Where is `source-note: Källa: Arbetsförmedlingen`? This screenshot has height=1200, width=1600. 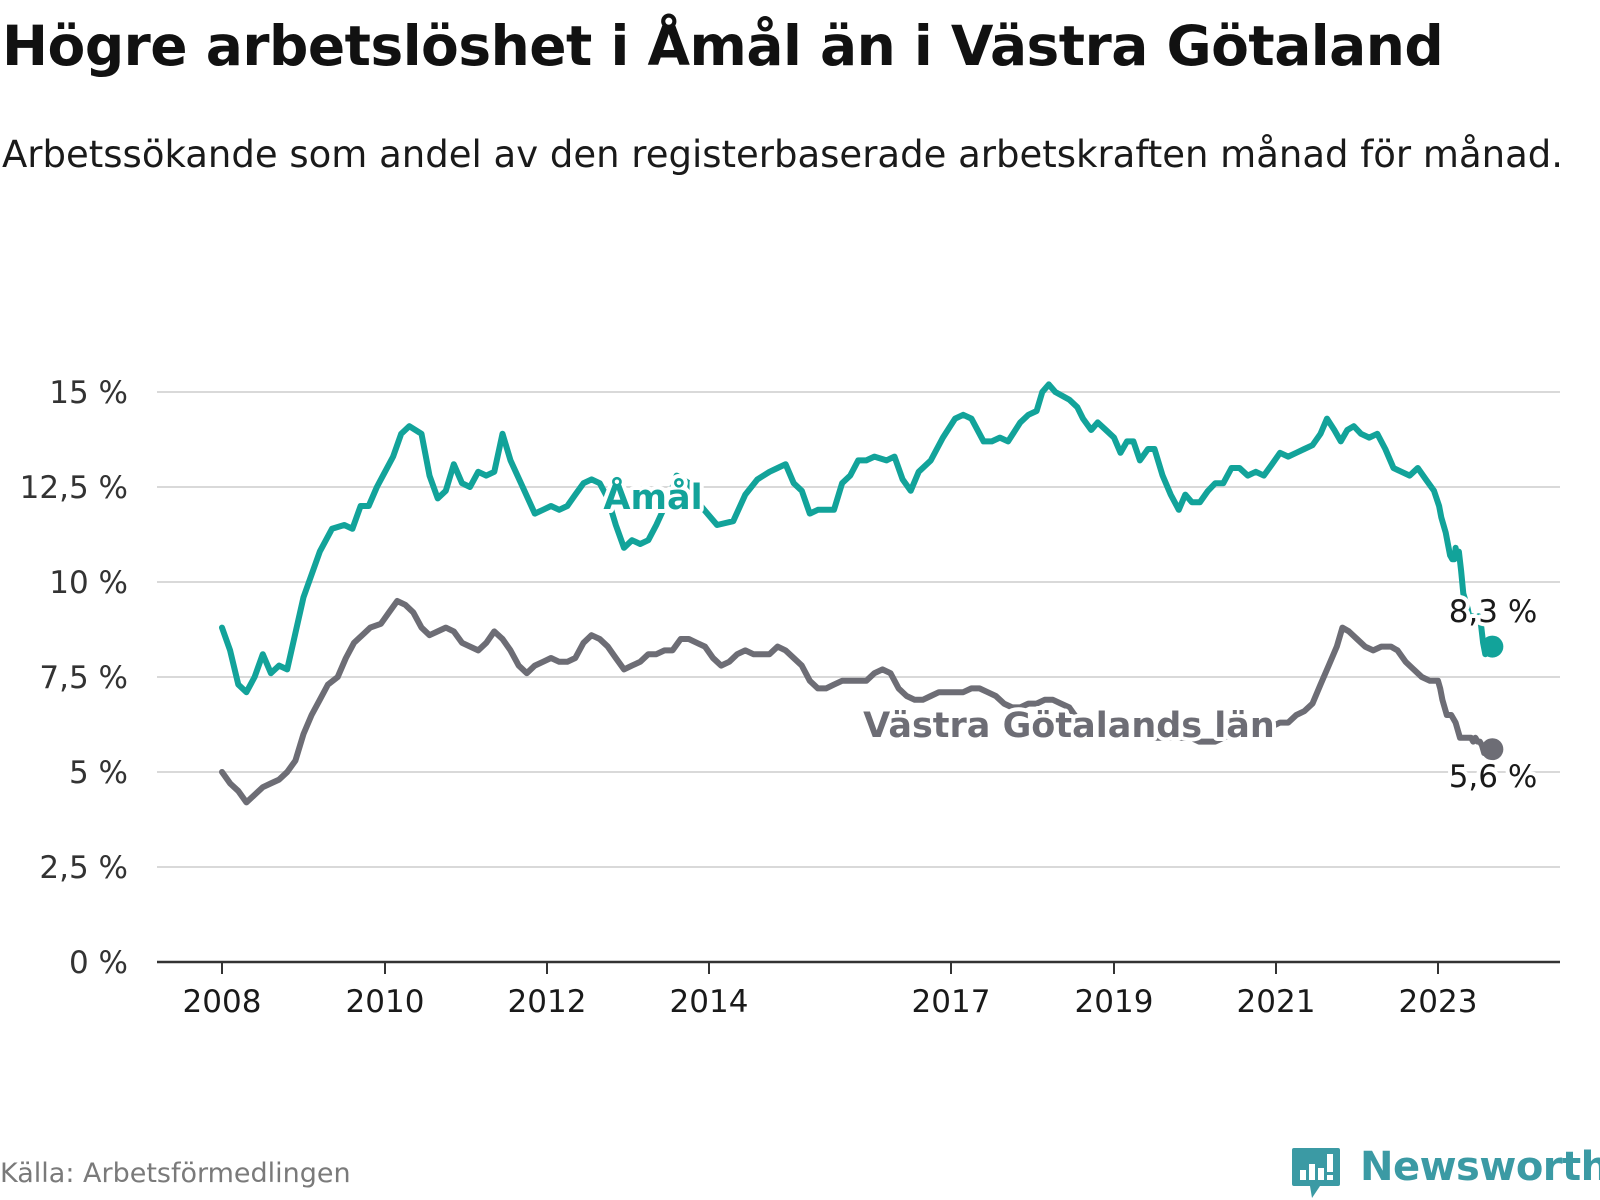
source-note: Källa: Arbetsförmedlingen is located at coordinates (175, 1173).